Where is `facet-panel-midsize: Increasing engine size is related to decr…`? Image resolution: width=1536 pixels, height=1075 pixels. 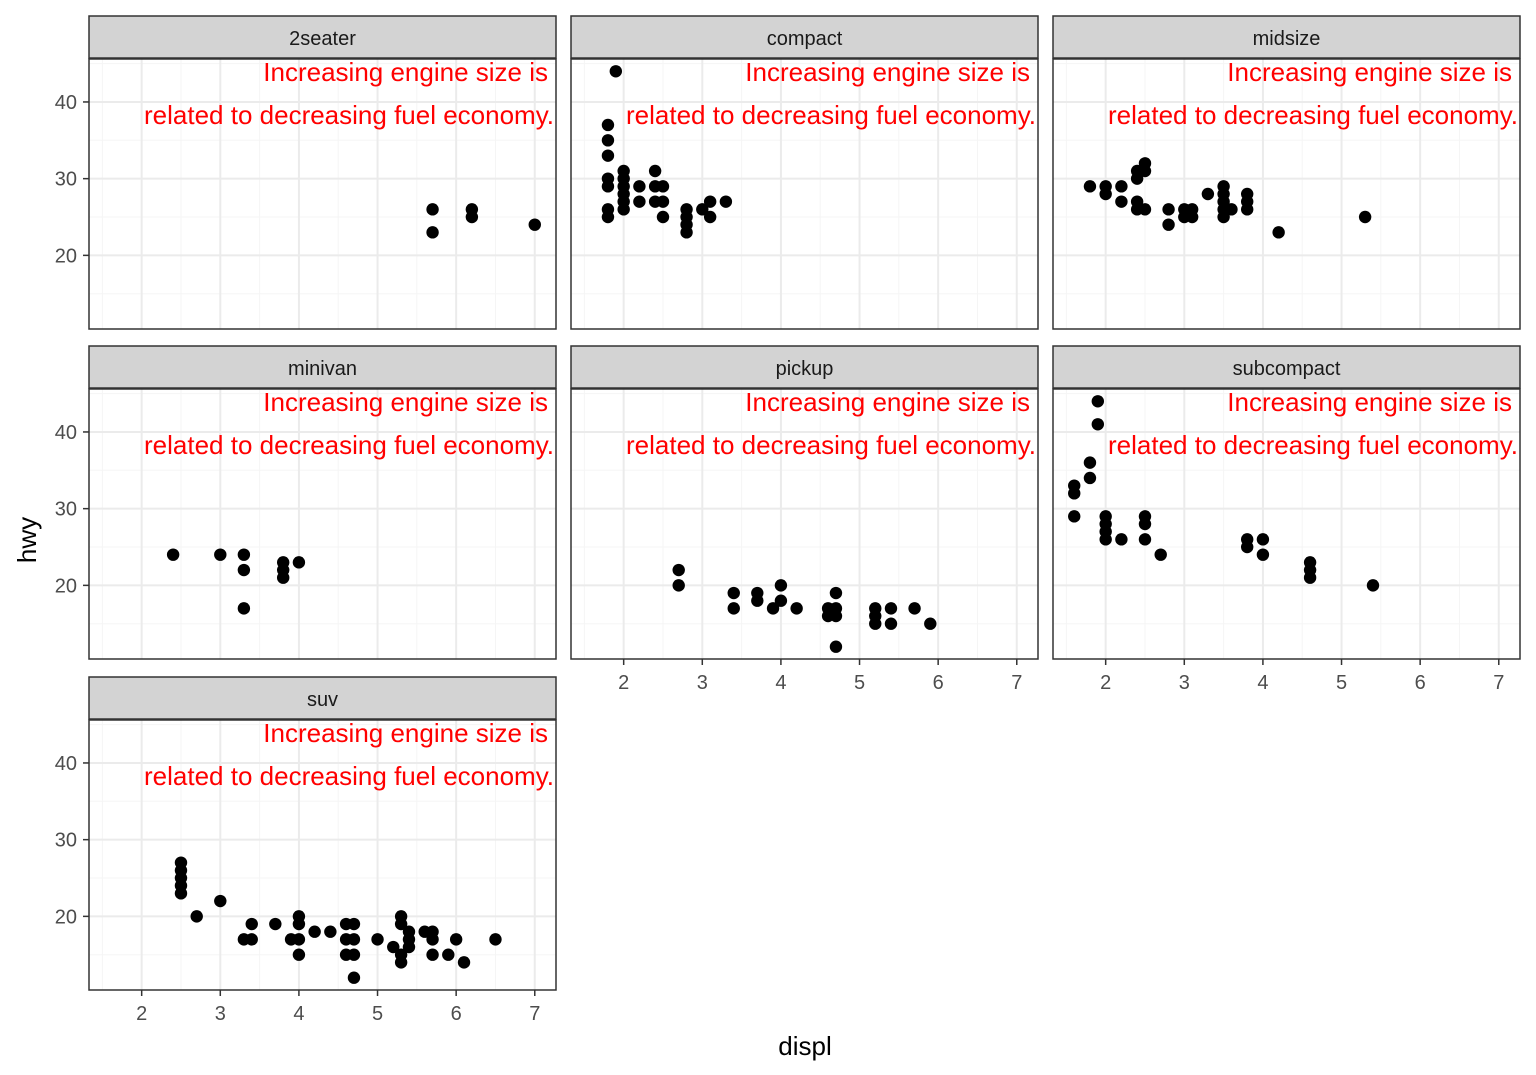
facet-panel-midsize: Increasing engine size is related to decr… is located at coordinates (1286, 172).